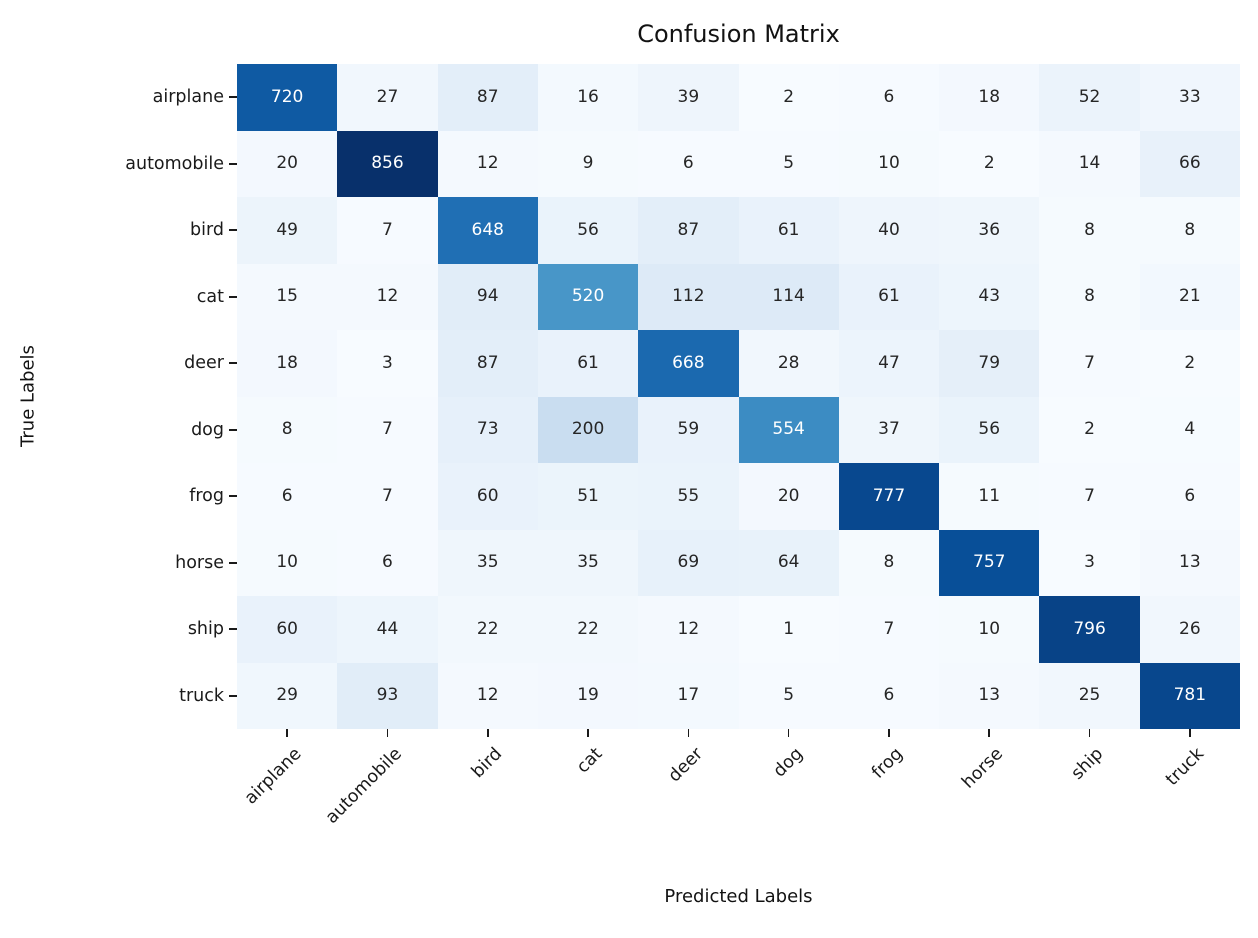 The image size is (1258, 938). What do you see at coordinates (989, 695) in the screenshot?
I see `heatmap-cell-truck-horse: 13` at bounding box center [989, 695].